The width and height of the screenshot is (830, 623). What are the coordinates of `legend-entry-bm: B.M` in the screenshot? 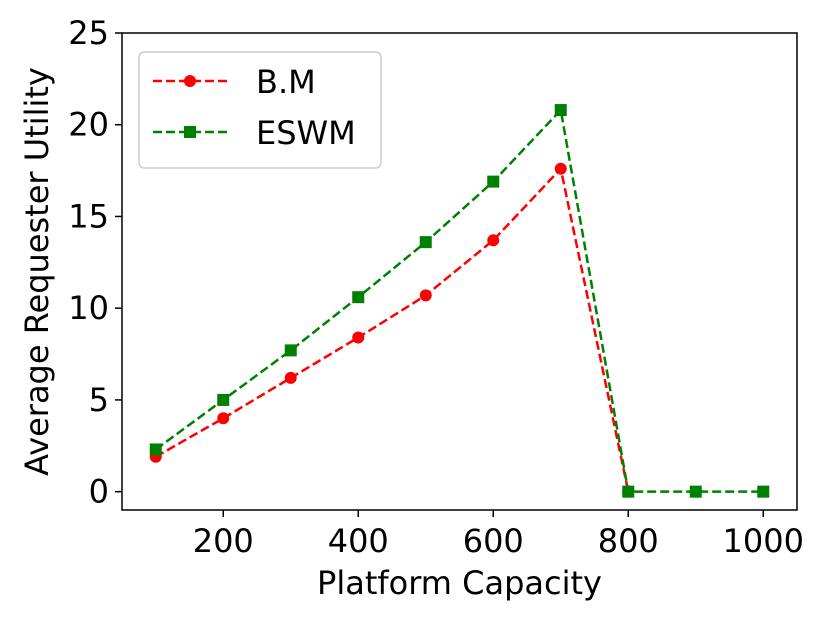 It's located at (234, 82).